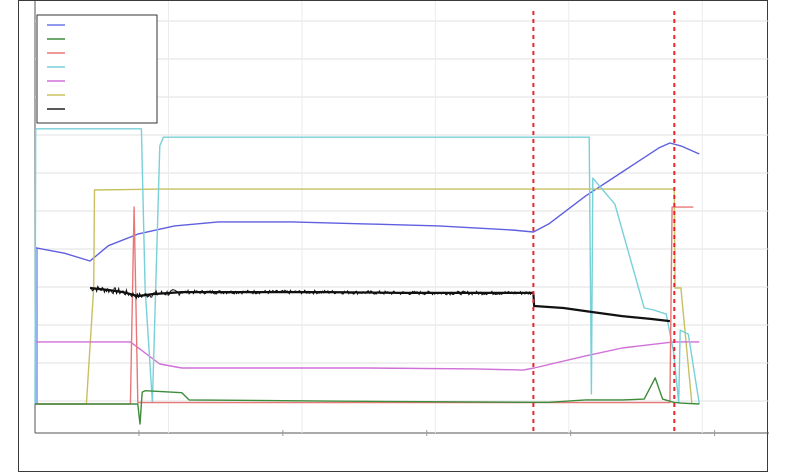 This screenshot has width=786, height=473. What do you see at coordinates (36, 325) in the screenshot?
I see `left-band` at bounding box center [36, 325].